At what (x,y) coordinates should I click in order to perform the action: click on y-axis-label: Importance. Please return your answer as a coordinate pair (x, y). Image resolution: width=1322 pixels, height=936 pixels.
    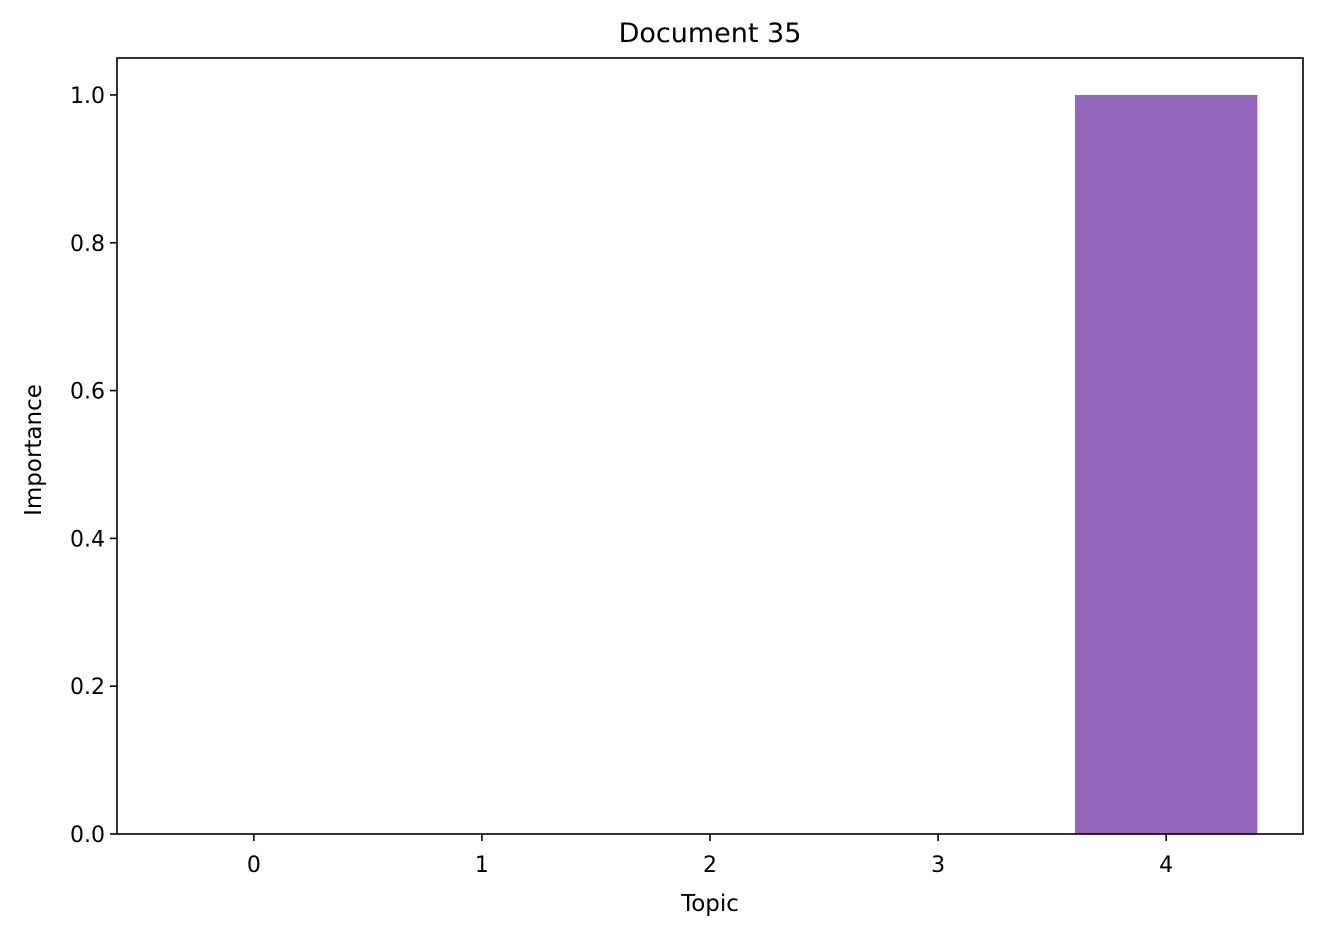
    Looking at the image, I should click on (34, 450).